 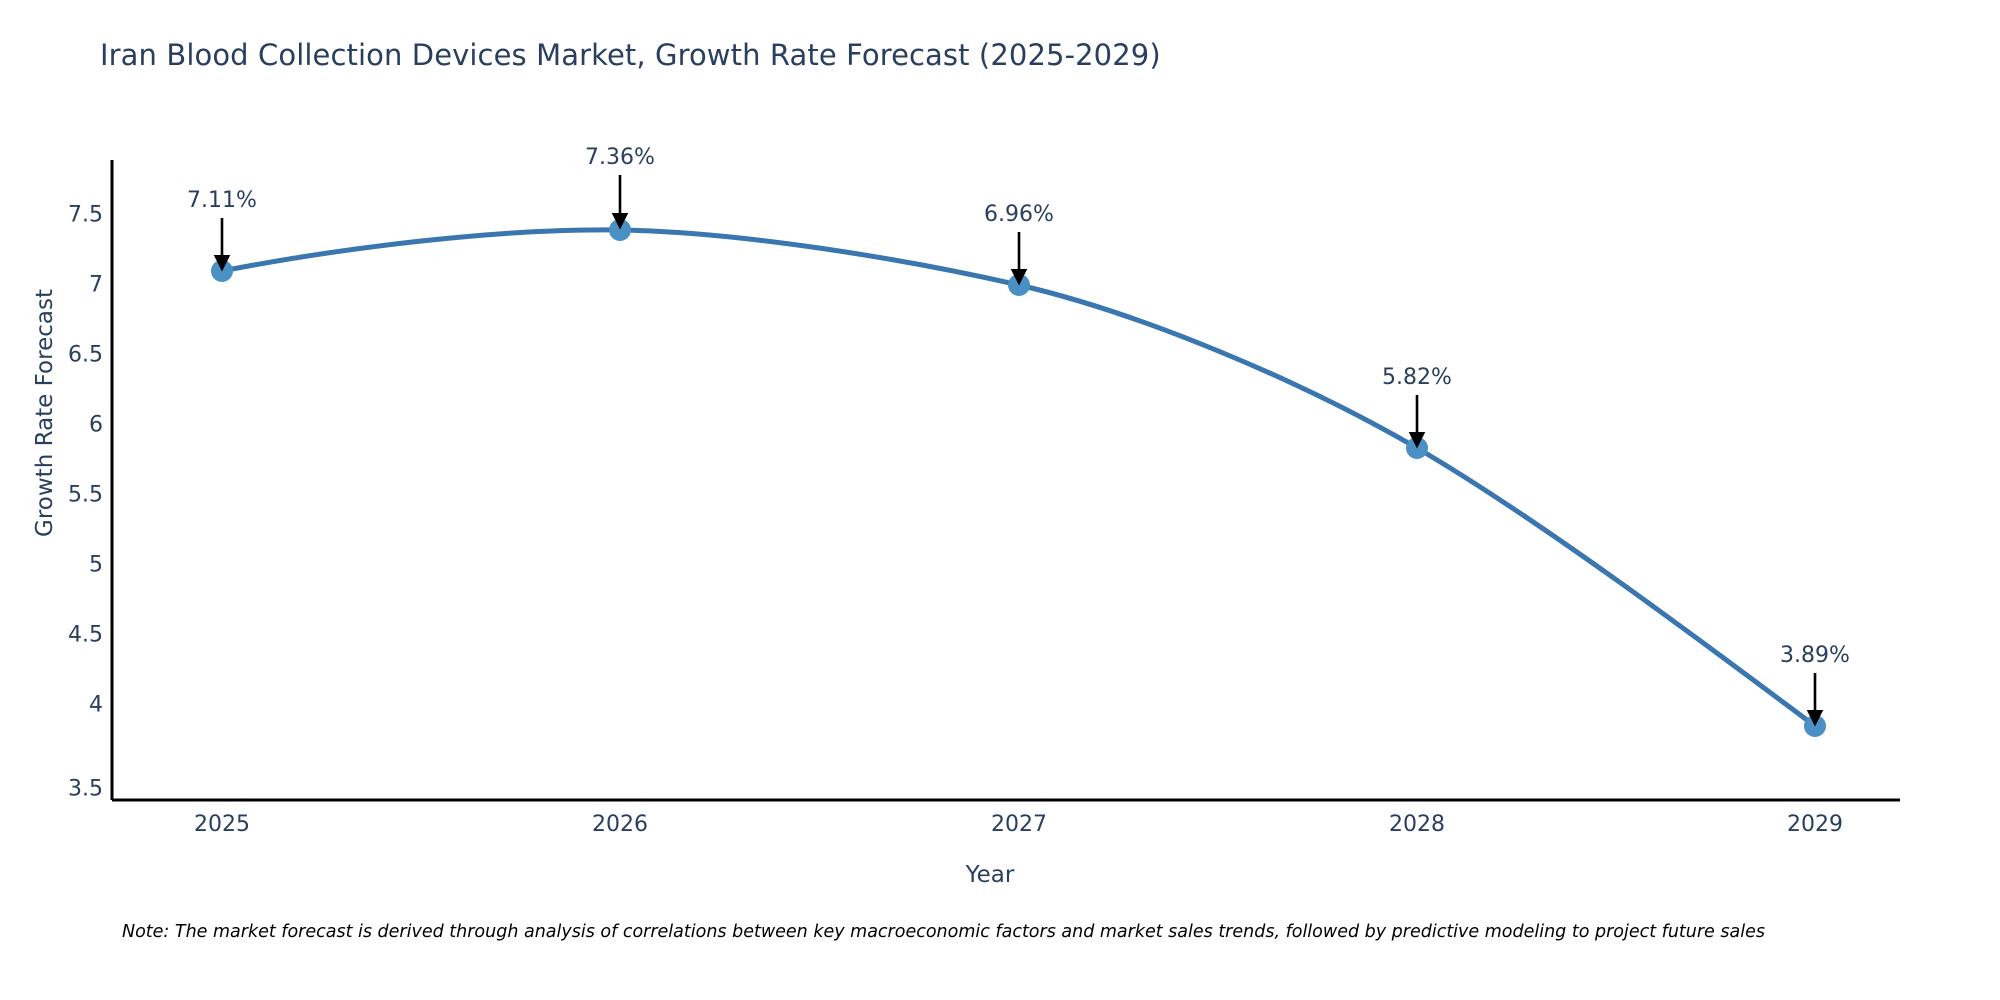 I want to click on x-tick-label: 2026, so click(x=620, y=824).